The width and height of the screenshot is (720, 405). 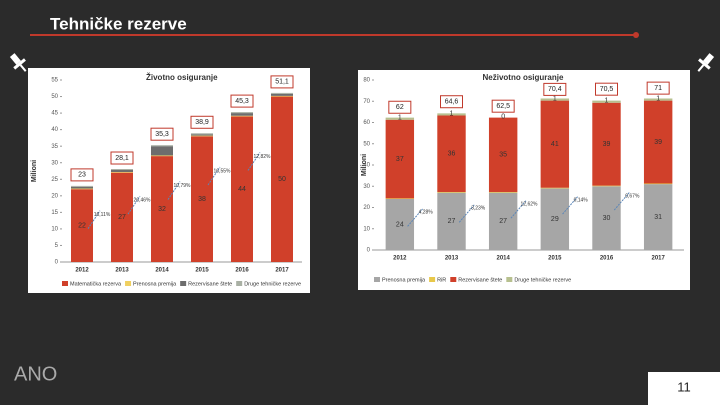 I want to click on total-label: 28,1, so click(x=122, y=158).